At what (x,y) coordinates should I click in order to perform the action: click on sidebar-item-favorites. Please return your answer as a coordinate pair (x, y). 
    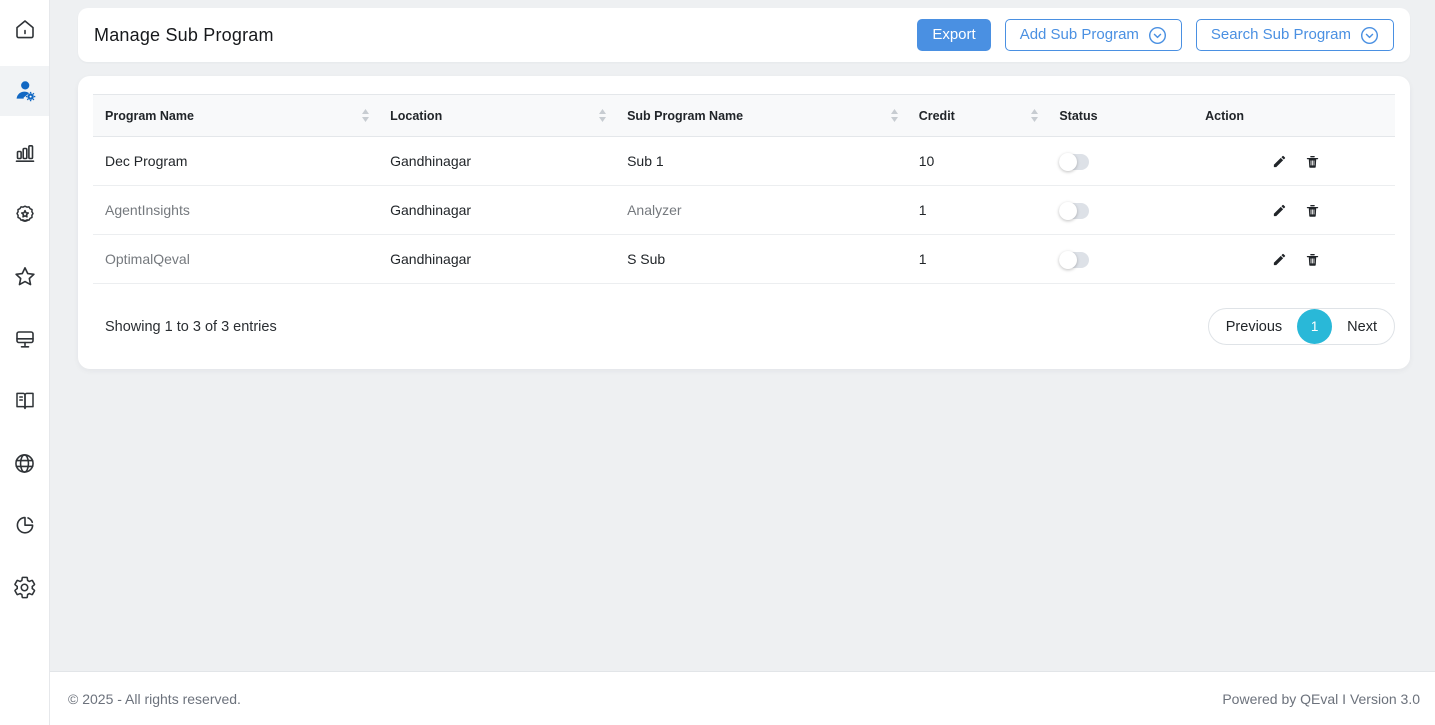
    Looking at the image, I should click on (24, 277).